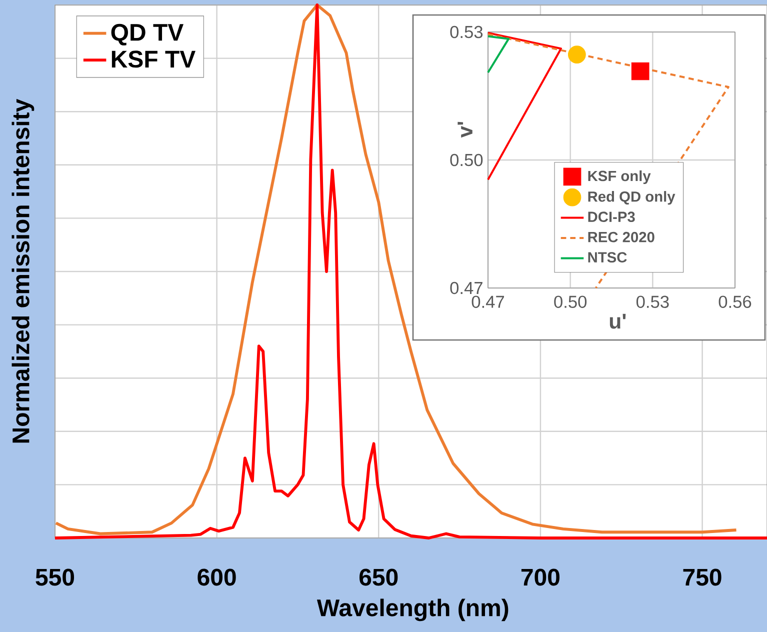 The width and height of the screenshot is (767, 632). What do you see at coordinates (465, 130) in the screenshot?
I see `y-axis-title: v'` at bounding box center [465, 130].